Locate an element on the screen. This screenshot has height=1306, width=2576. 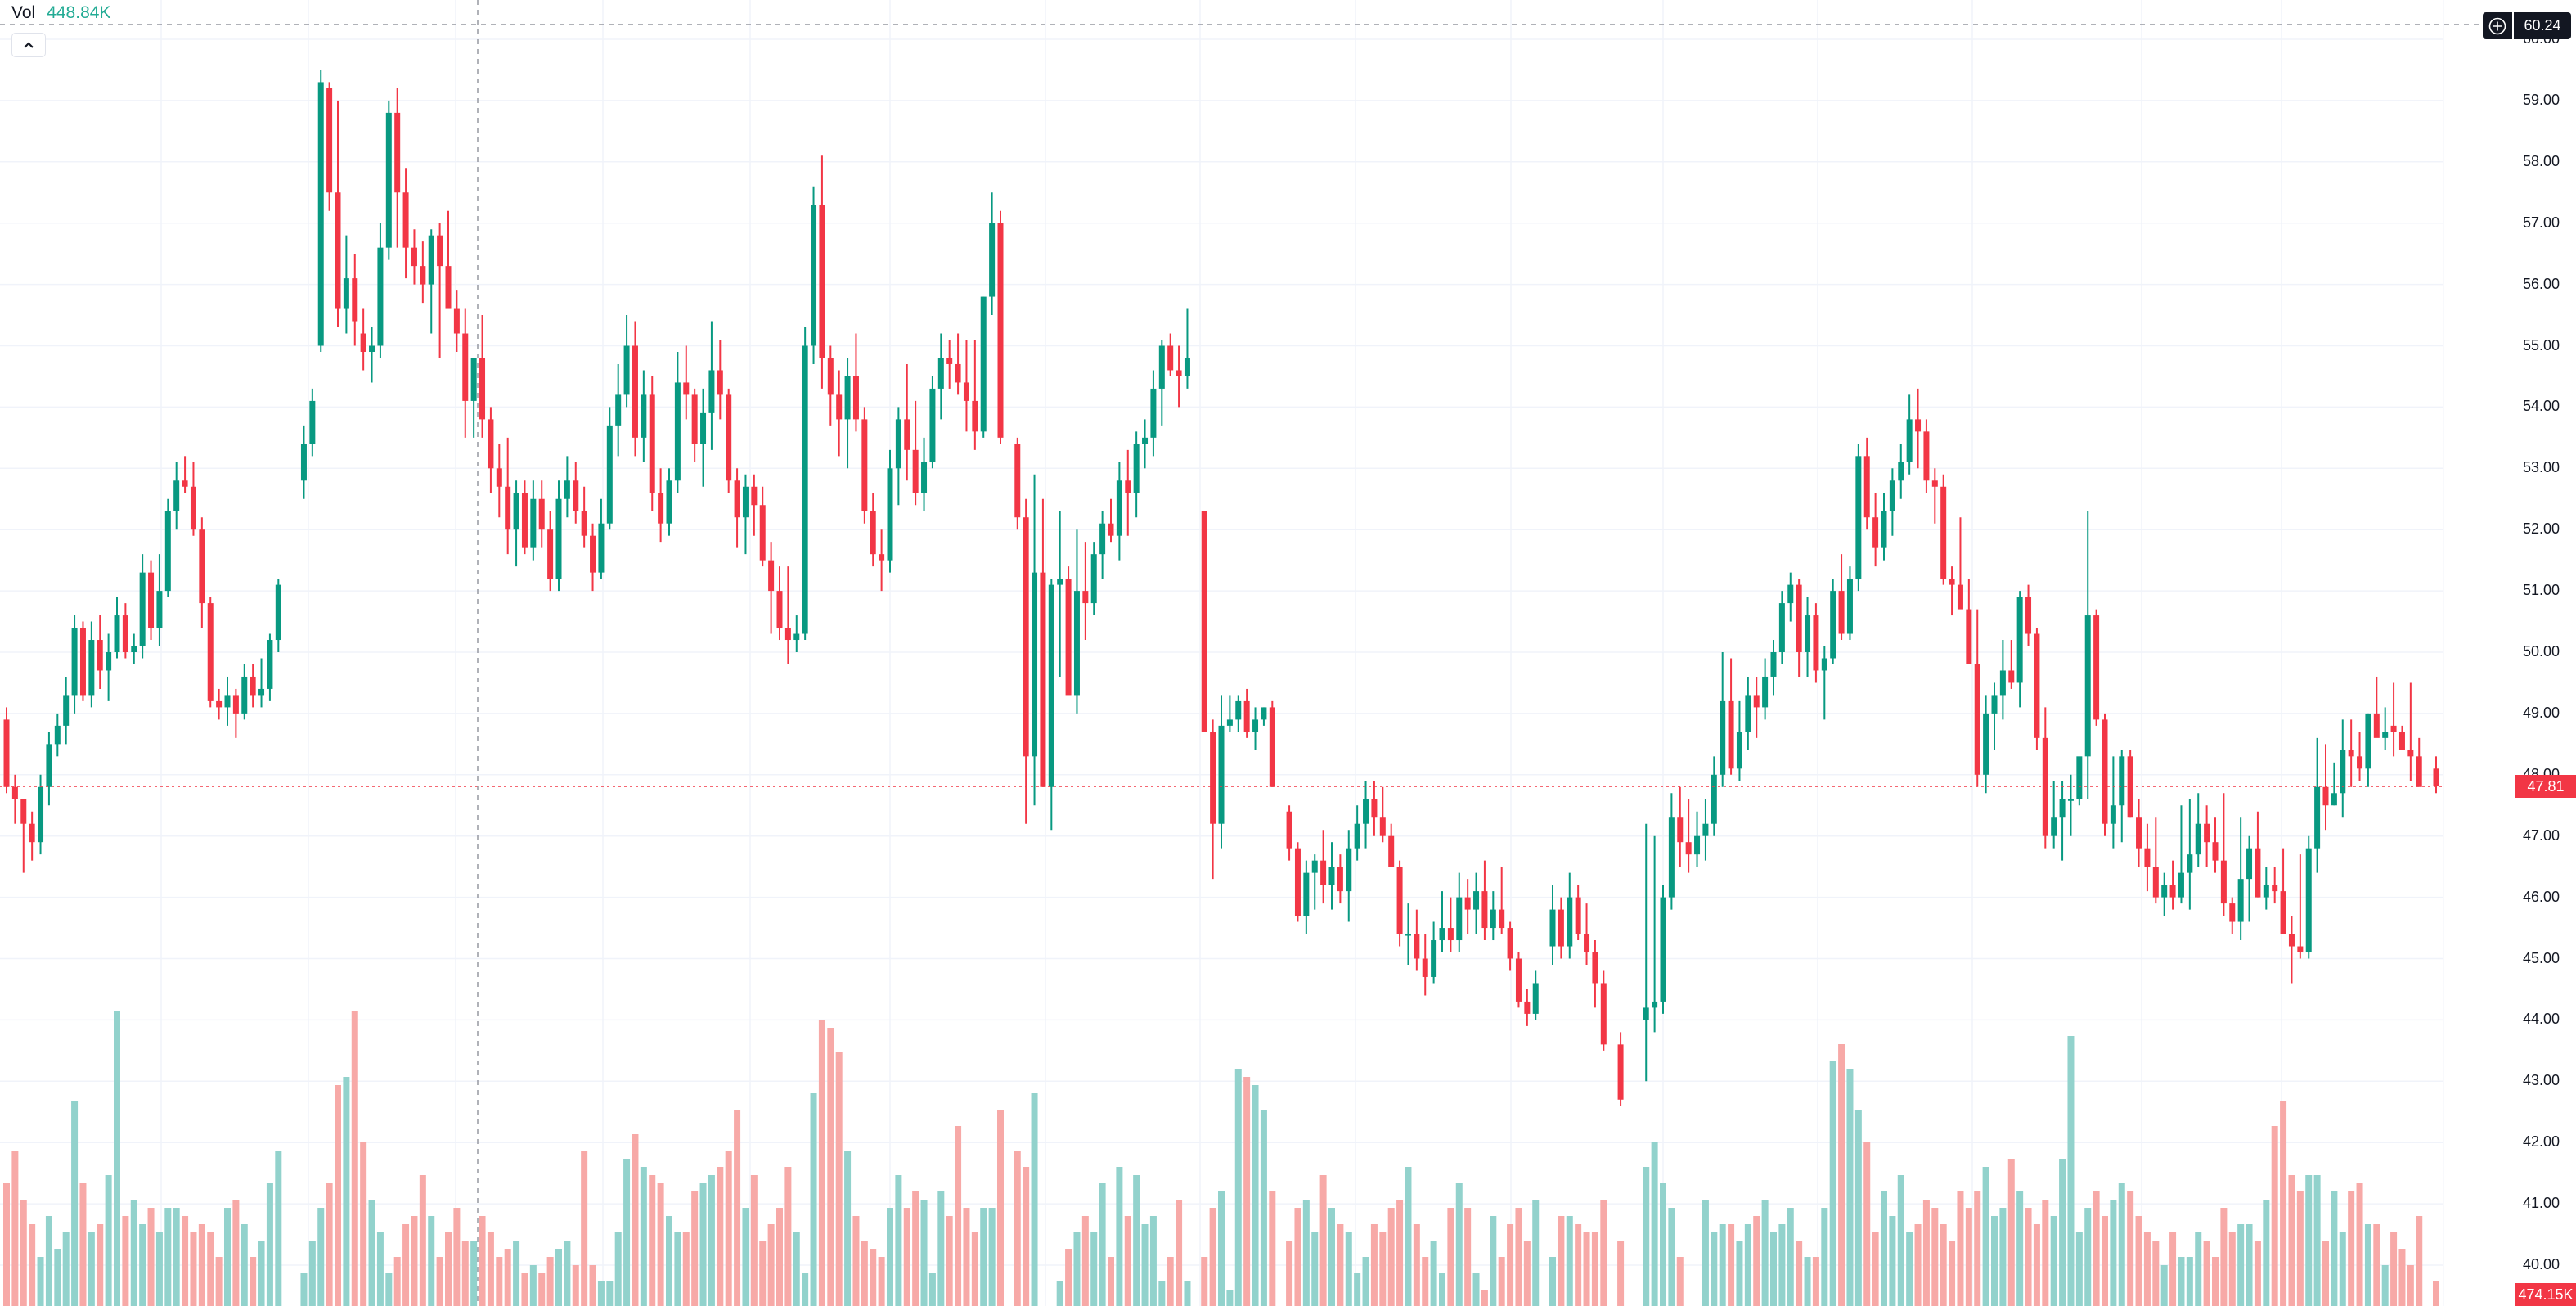
add-alert-button is located at coordinates (2497, 26).